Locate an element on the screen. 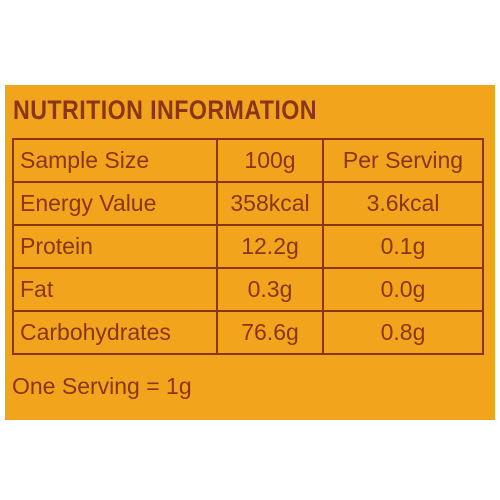 Image resolution: width=500 pixels, height=500 pixels. serving-note: One Serving = 1g is located at coordinates (102, 386).